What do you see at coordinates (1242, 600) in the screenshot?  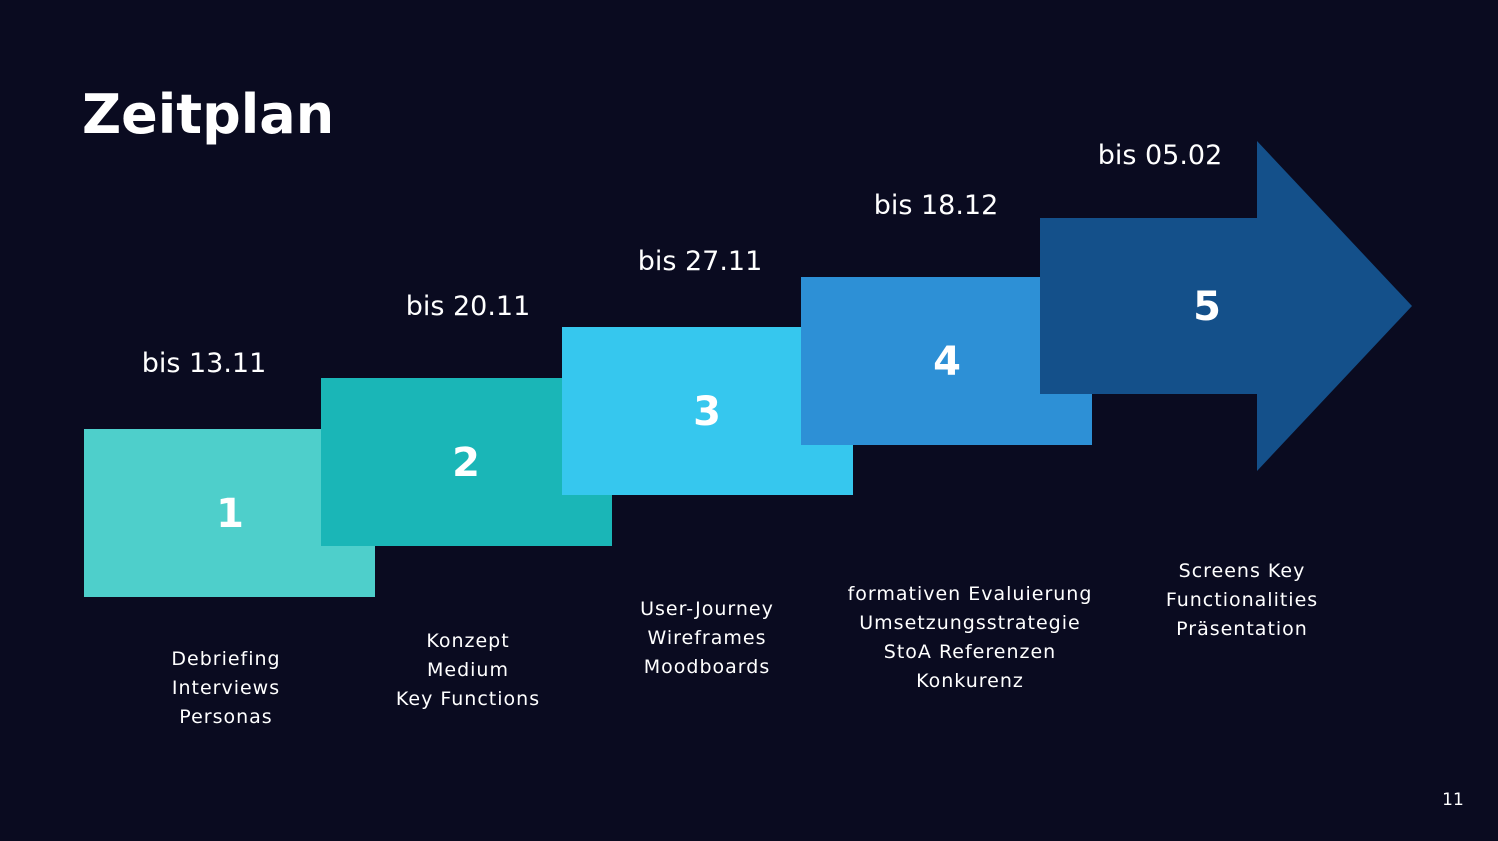 I see `step-description: Functionalities` at bounding box center [1242, 600].